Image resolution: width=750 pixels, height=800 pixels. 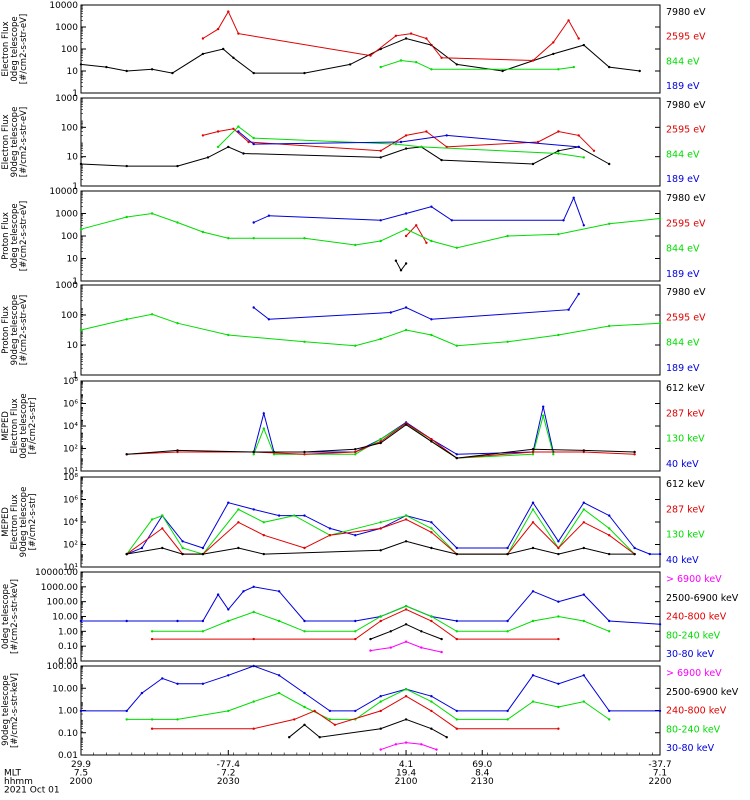 What do you see at coordinates (70, 546) in the screenshot?
I see `y-tick-label: 10²` at bounding box center [70, 546].